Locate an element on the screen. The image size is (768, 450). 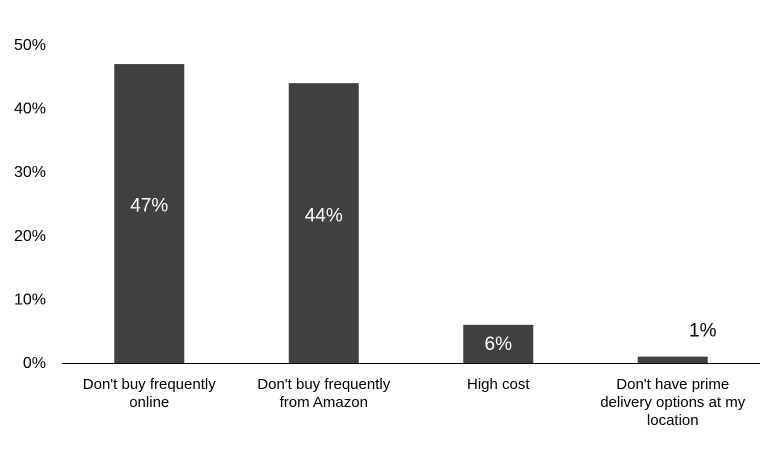
x-tick-label-line: location is located at coordinates (673, 420).